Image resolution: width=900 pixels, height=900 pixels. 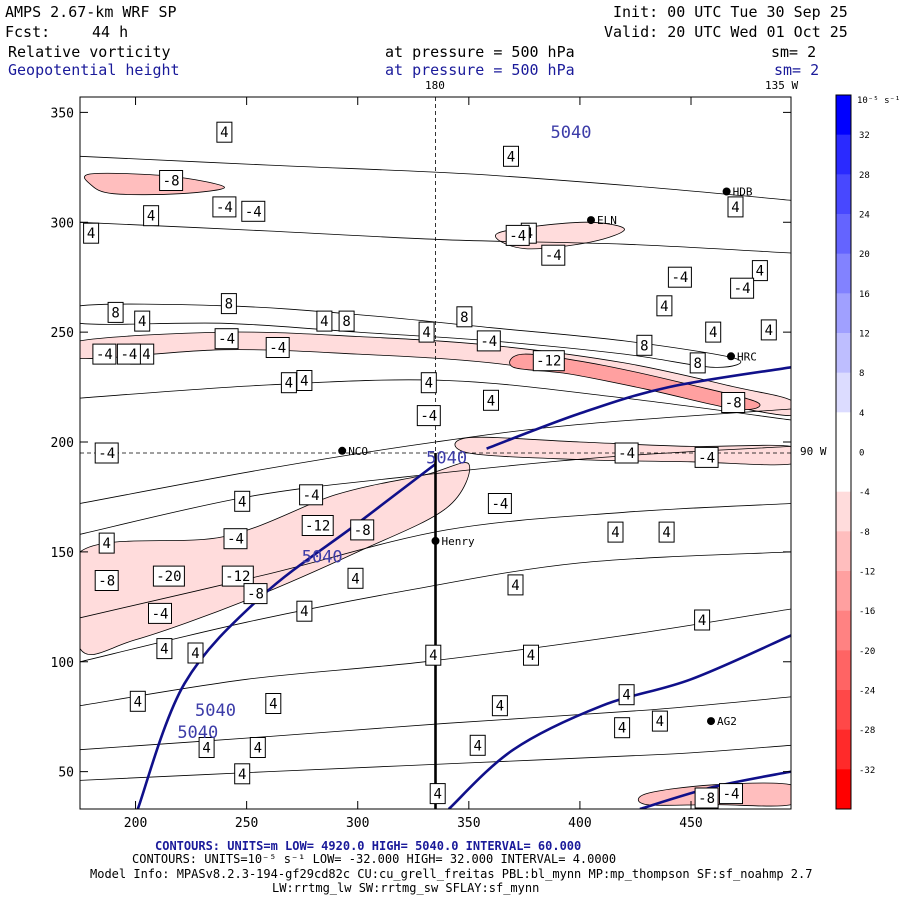 I want to click on forecast-hour: 44 h, so click(x=110, y=32).